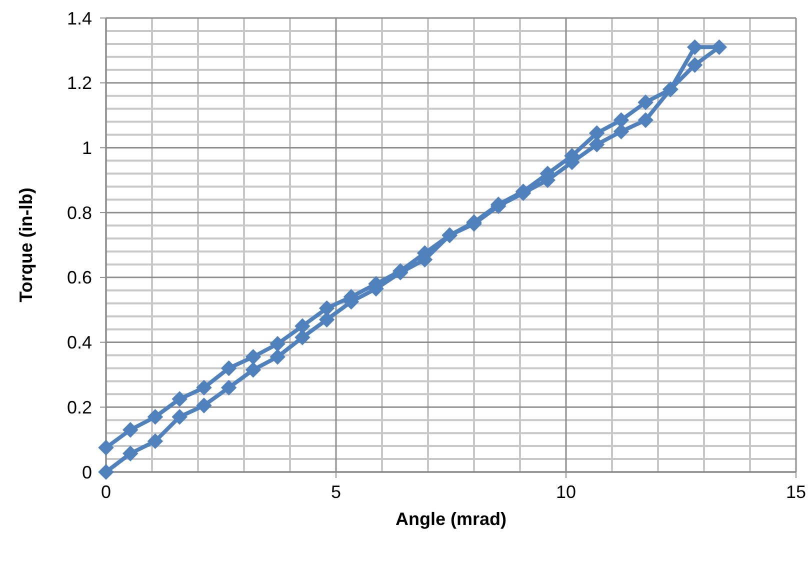 This screenshot has width=810, height=561. What do you see at coordinates (79, 407) in the screenshot?
I see `y-tick-label: 0.2` at bounding box center [79, 407].